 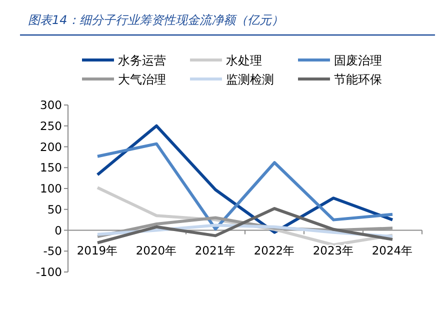 What do you see at coordinates (58, 230) in the screenshot?
I see `y-tick-label: 0` at bounding box center [58, 230].